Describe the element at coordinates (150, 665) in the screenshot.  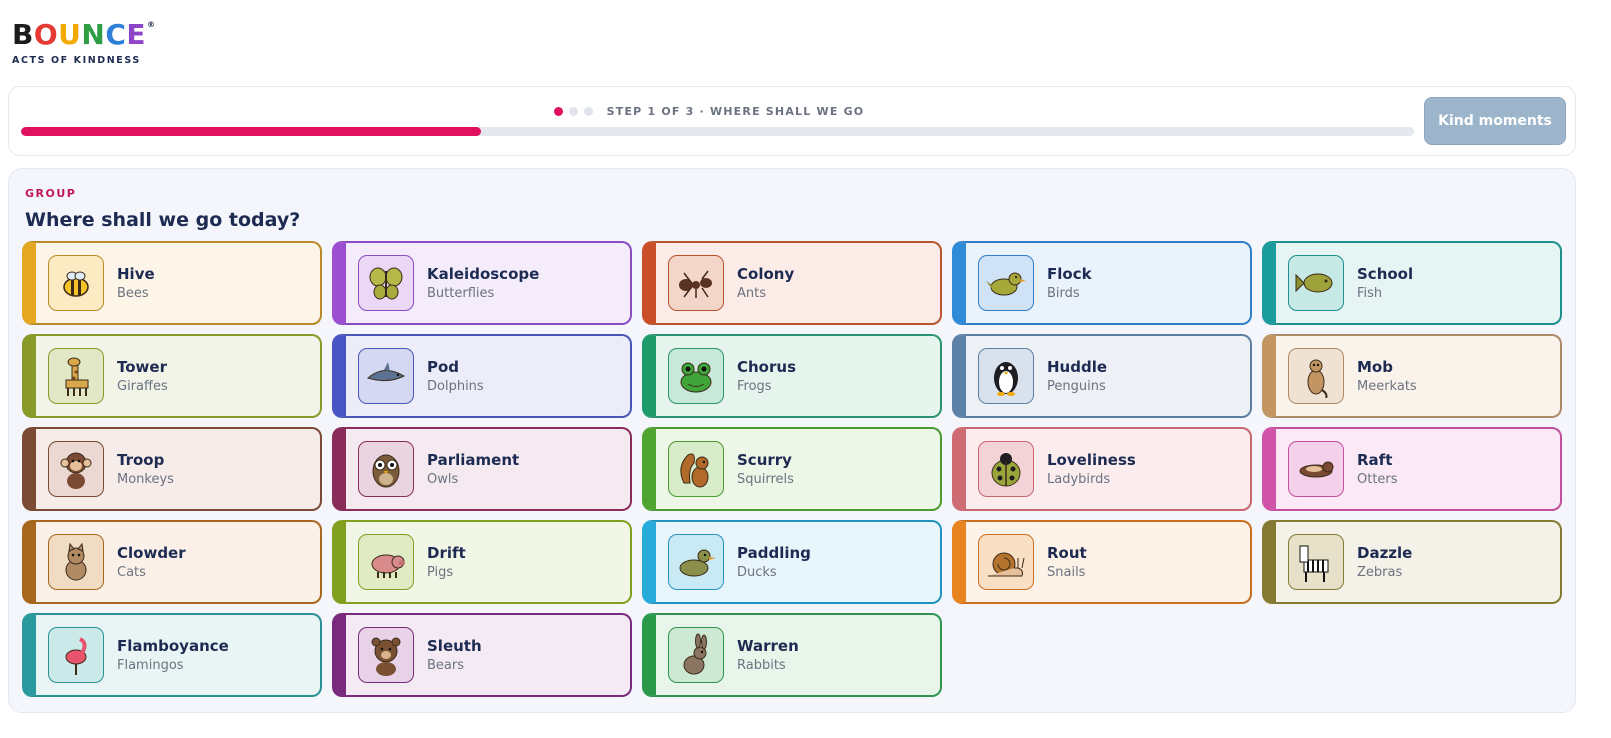
I see `card-subtitle: Flamingos` at that location.